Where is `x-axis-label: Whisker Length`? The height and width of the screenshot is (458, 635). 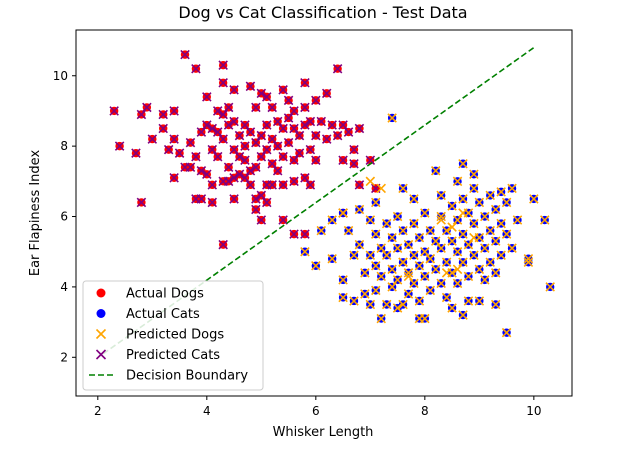
x-axis-label: Whisker Length is located at coordinates (323, 432).